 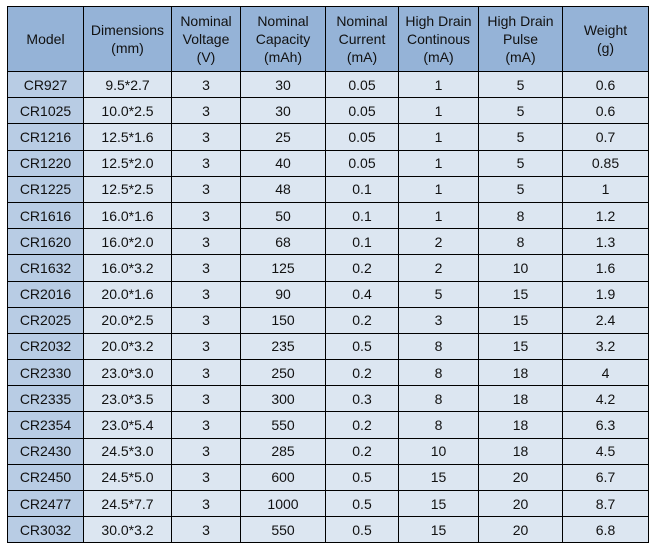 What do you see at coordinates (328, 111) in the screenshot?
I see `table-row: CR1025 10.0*2.5 3 30 0.05 1 5 0.6` at bounding box center [328, 111].